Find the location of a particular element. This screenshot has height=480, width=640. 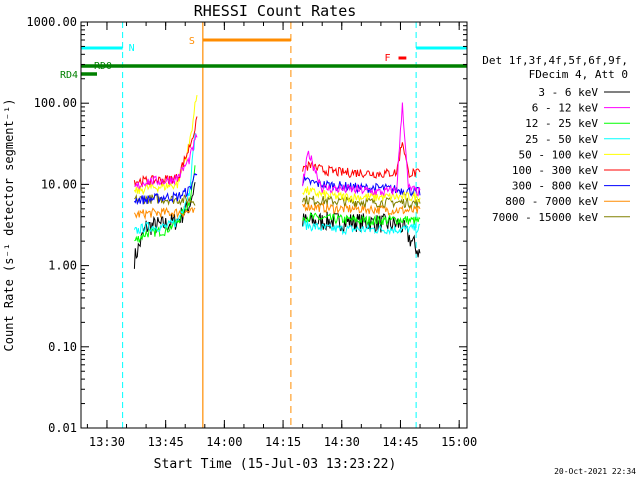

x-tick-label: 13:45 is located at coordinates (166, 442).